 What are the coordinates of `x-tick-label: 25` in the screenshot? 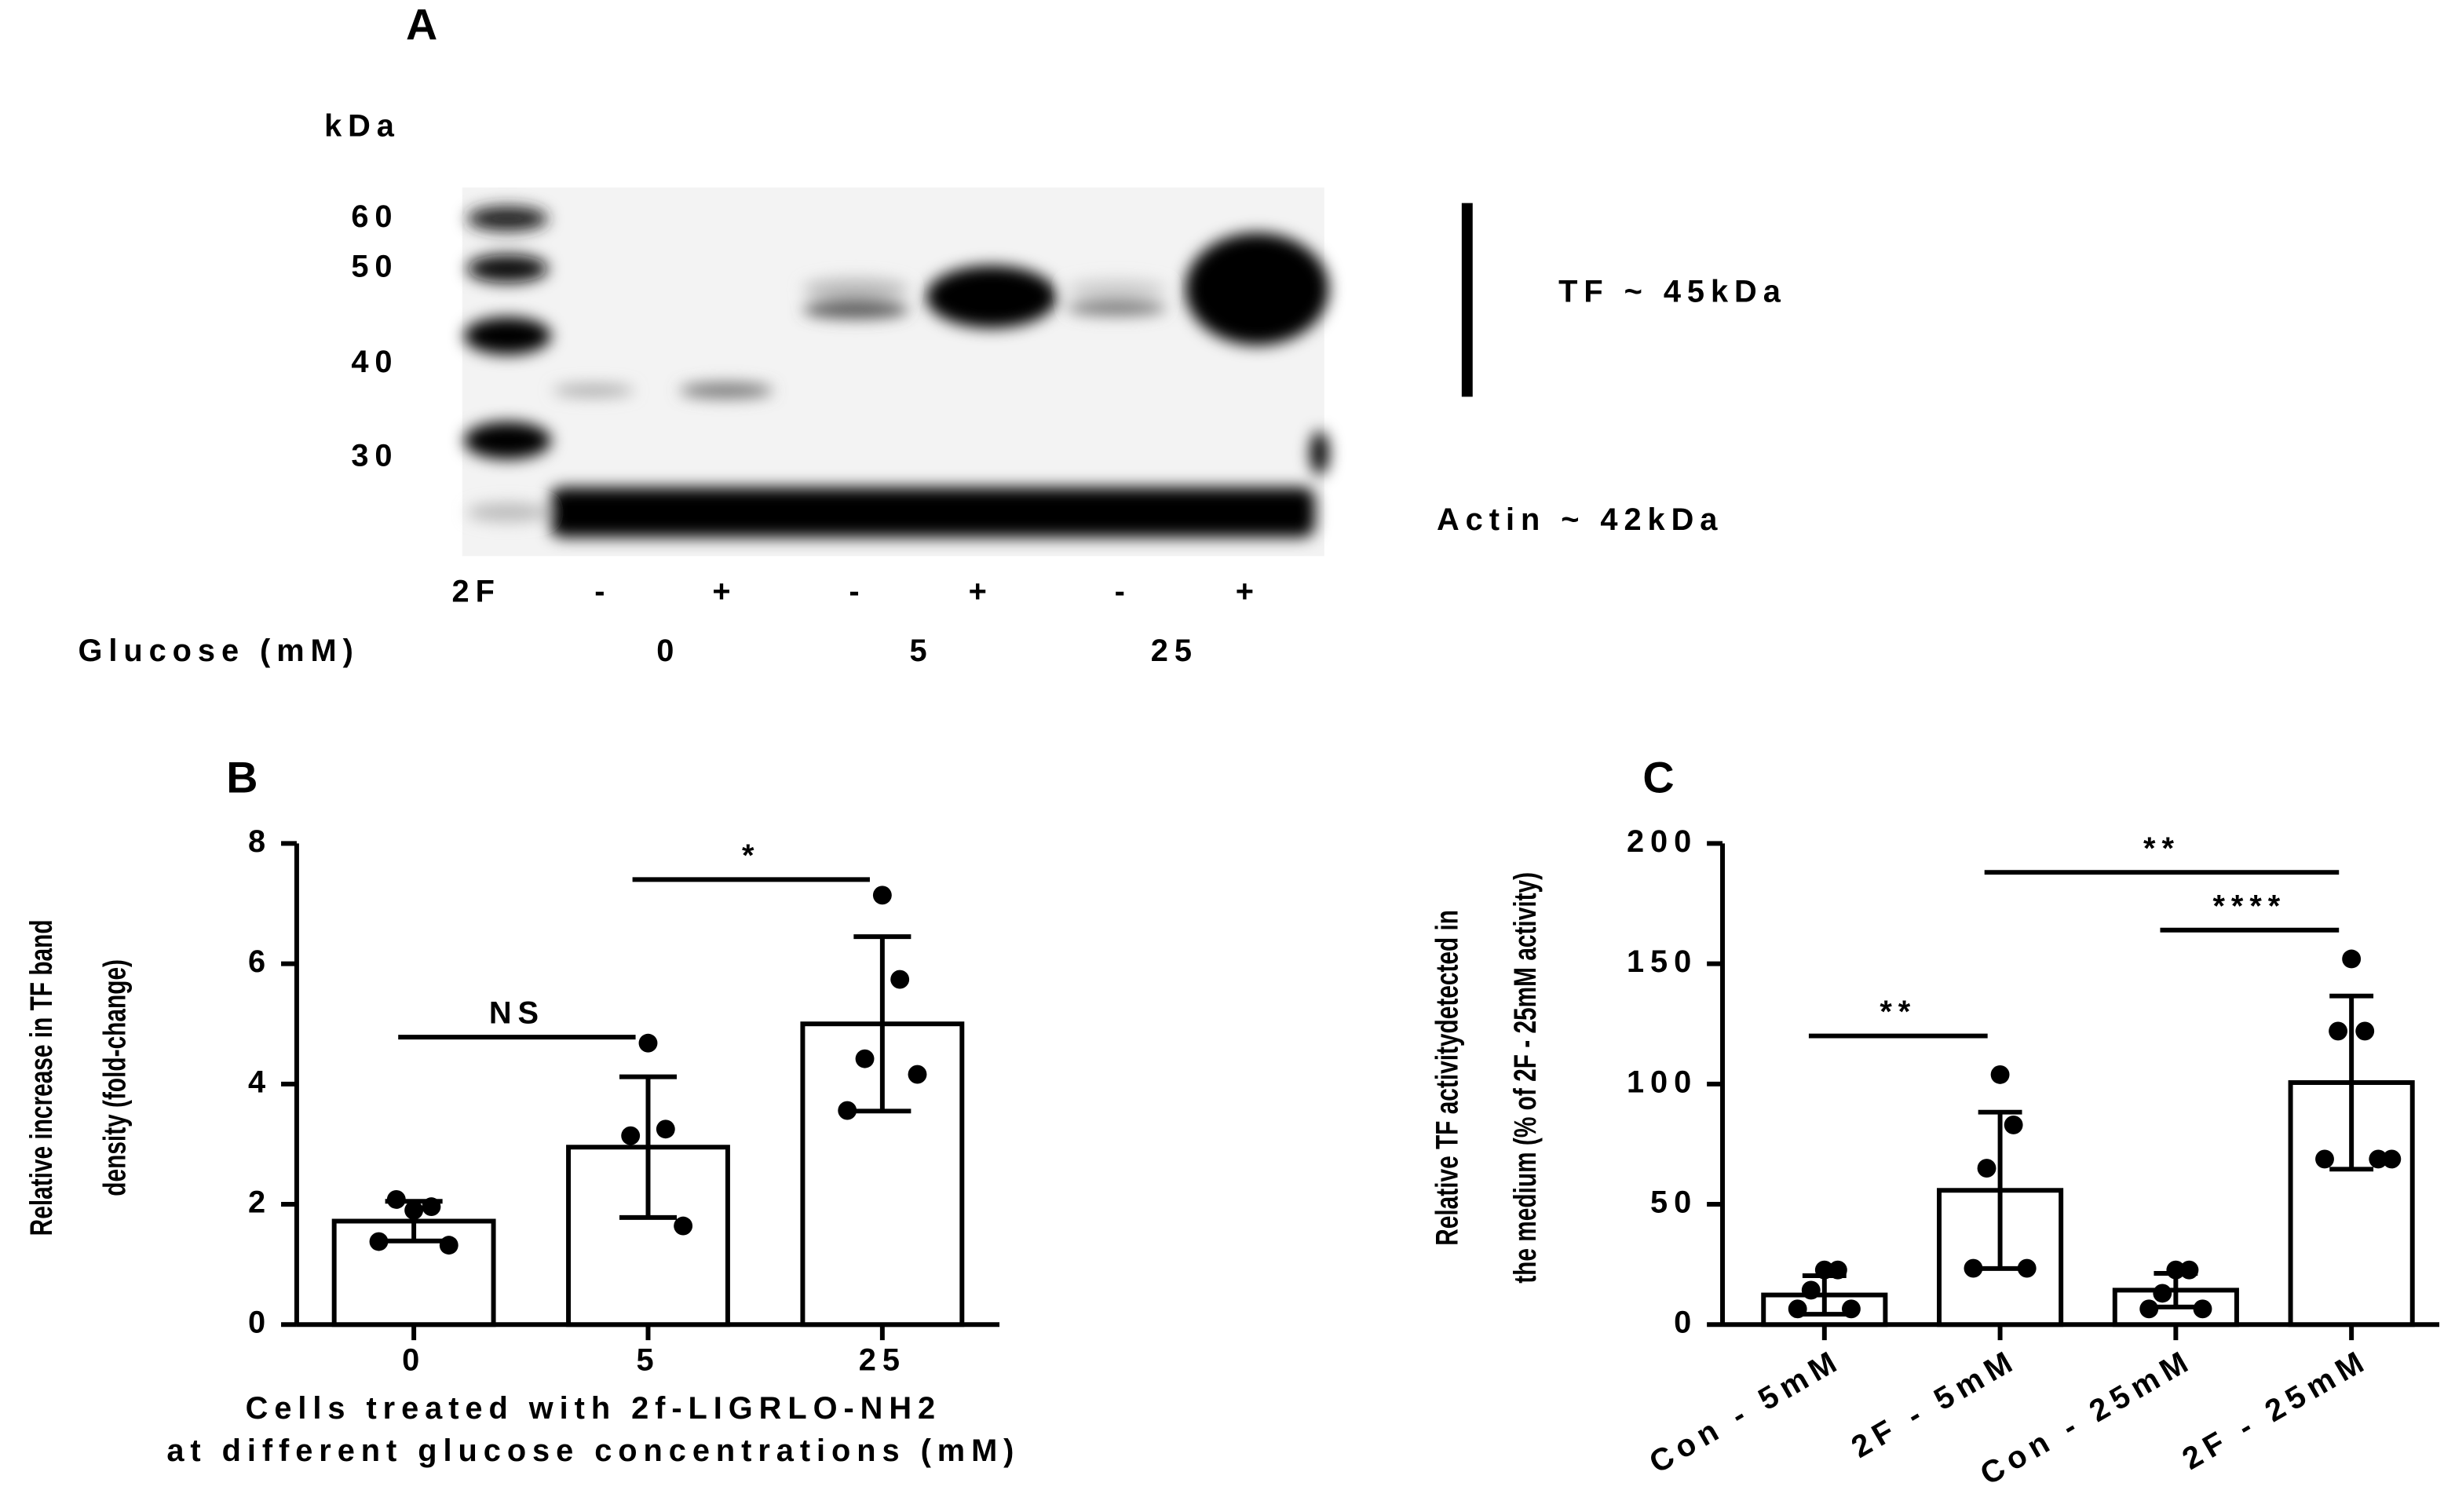 It's located at (882, 1360).